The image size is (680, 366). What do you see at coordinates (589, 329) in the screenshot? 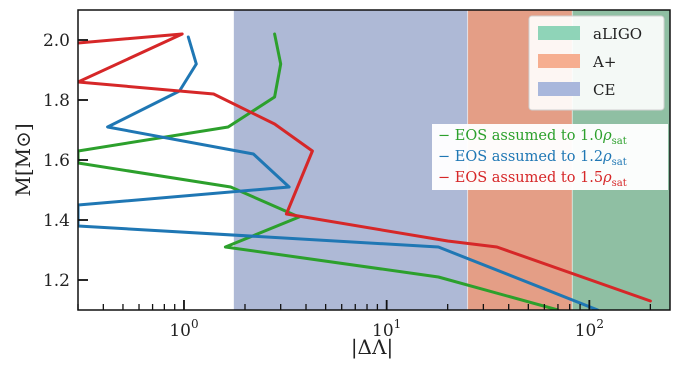
I see `x-tick-label: 10²` at bounding box center [589, 329].